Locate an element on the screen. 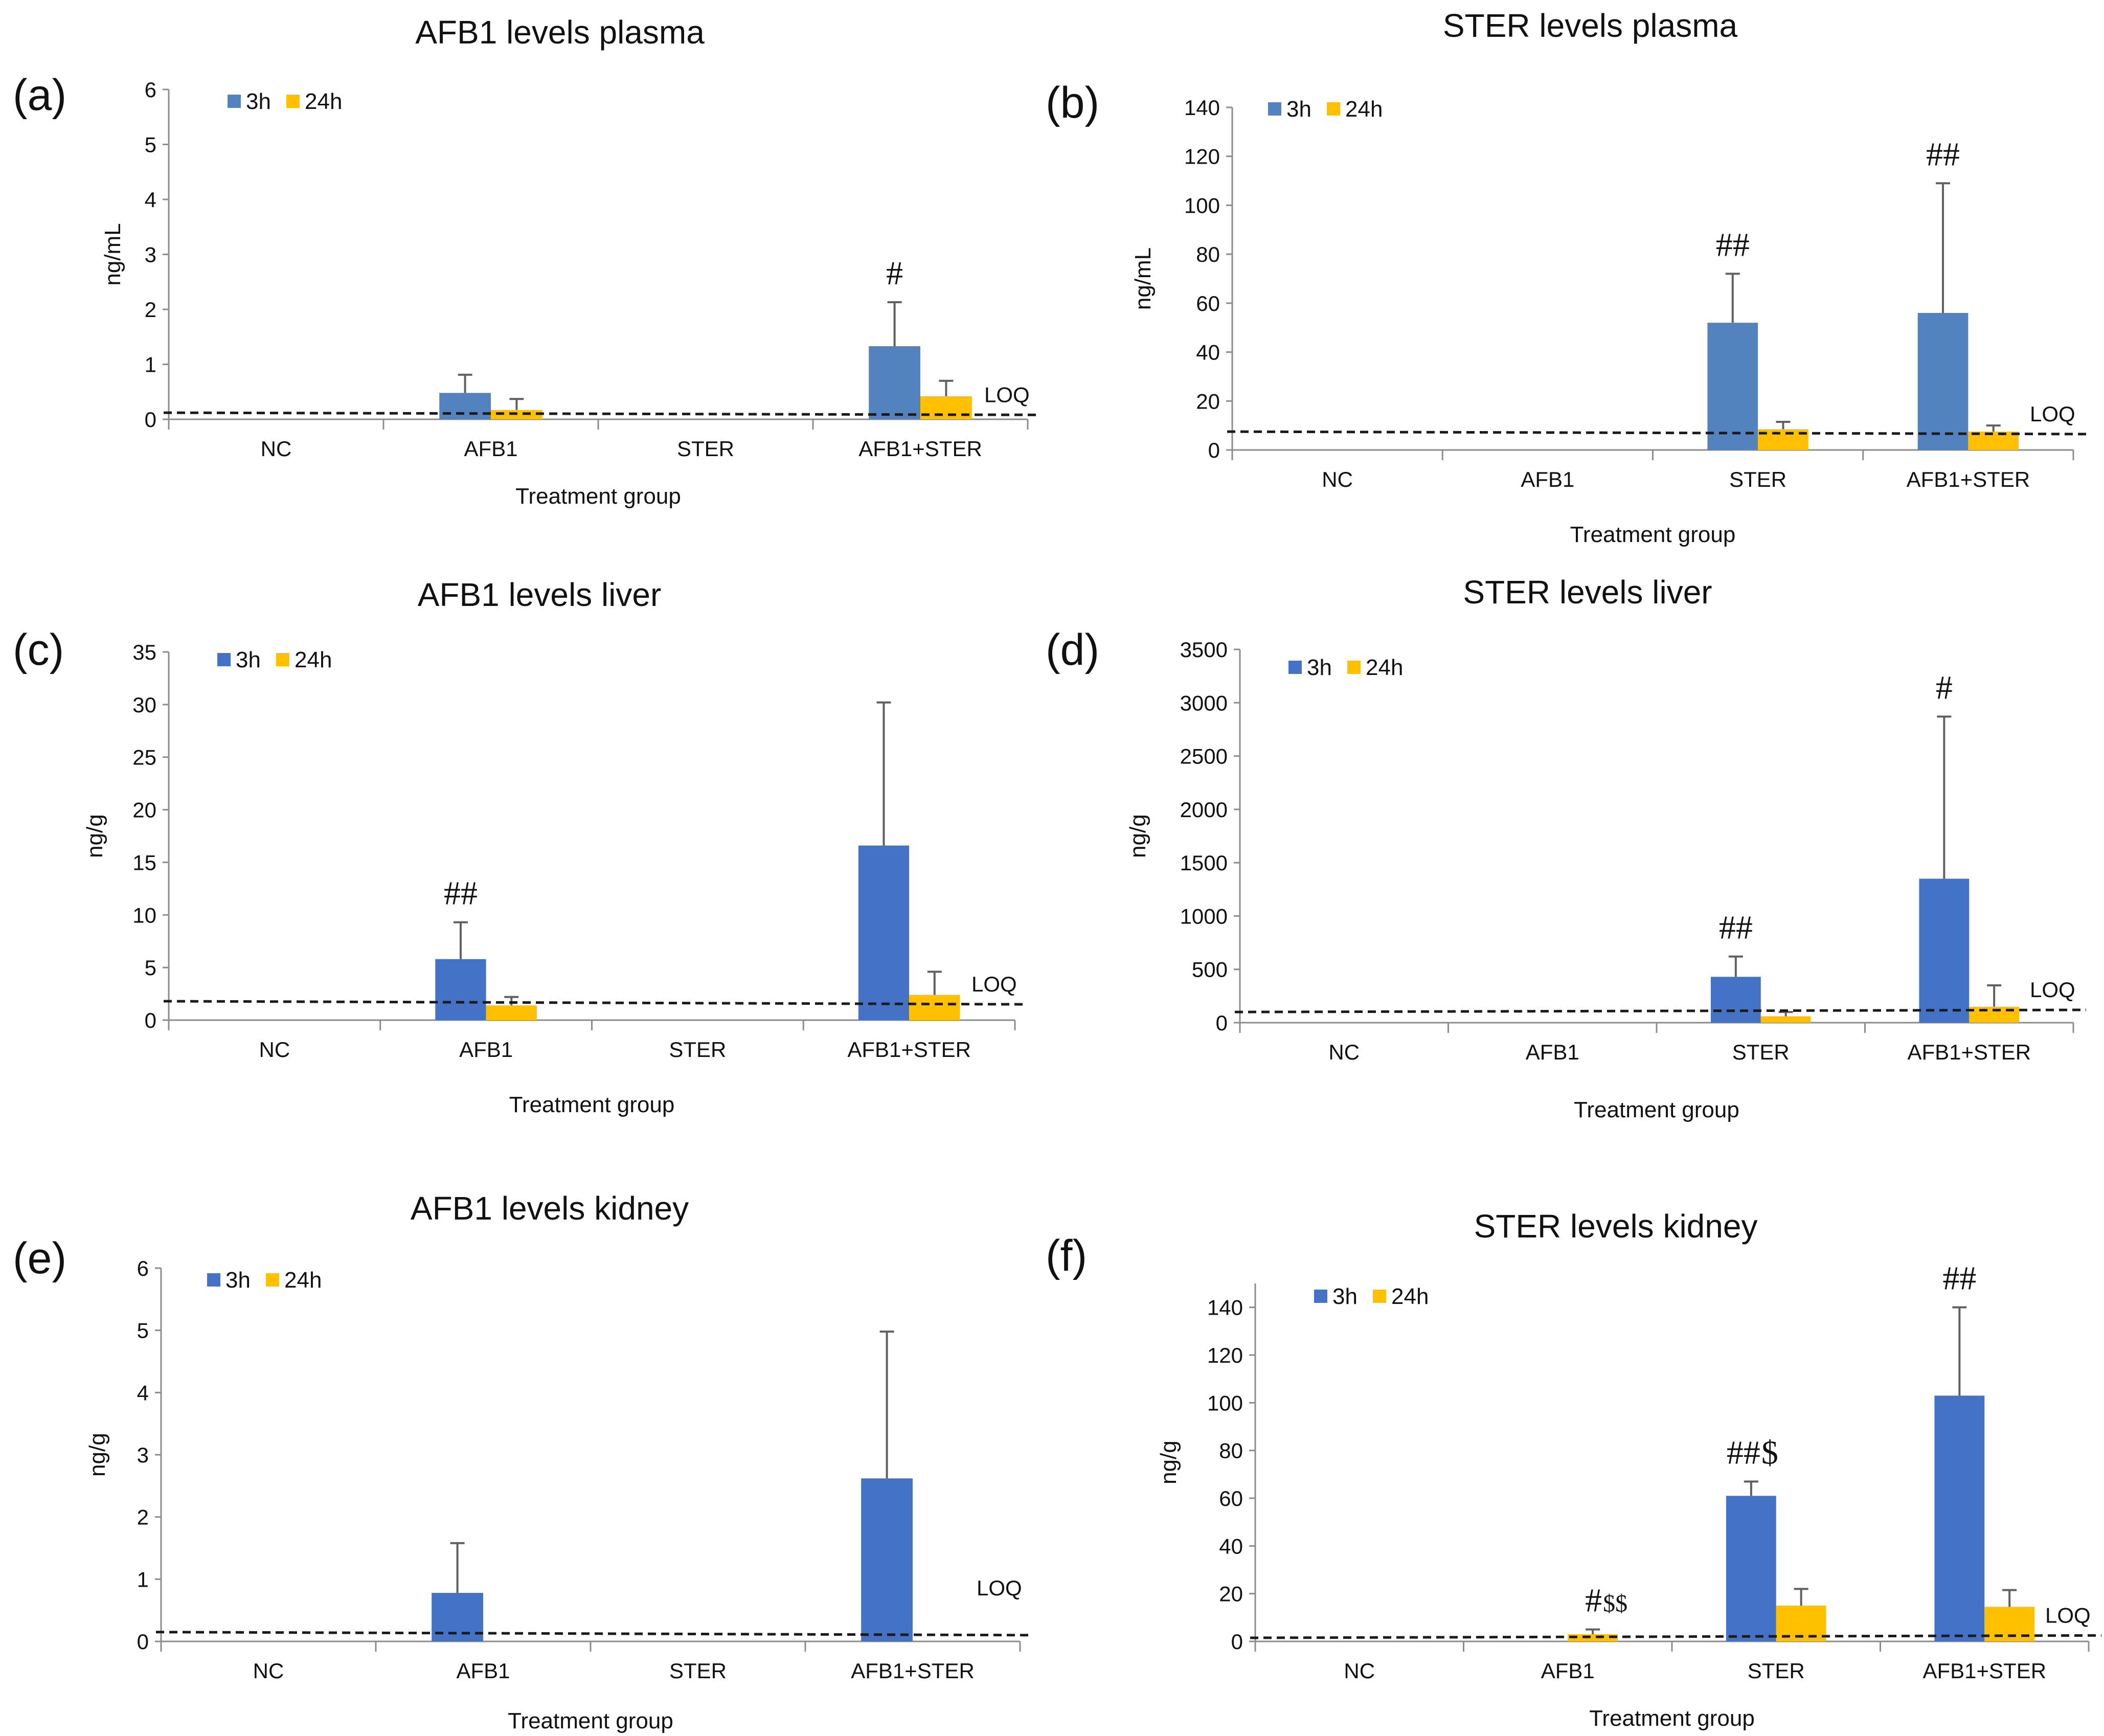  y-tick-label: 1000 is located at coordinates (1204, 916).